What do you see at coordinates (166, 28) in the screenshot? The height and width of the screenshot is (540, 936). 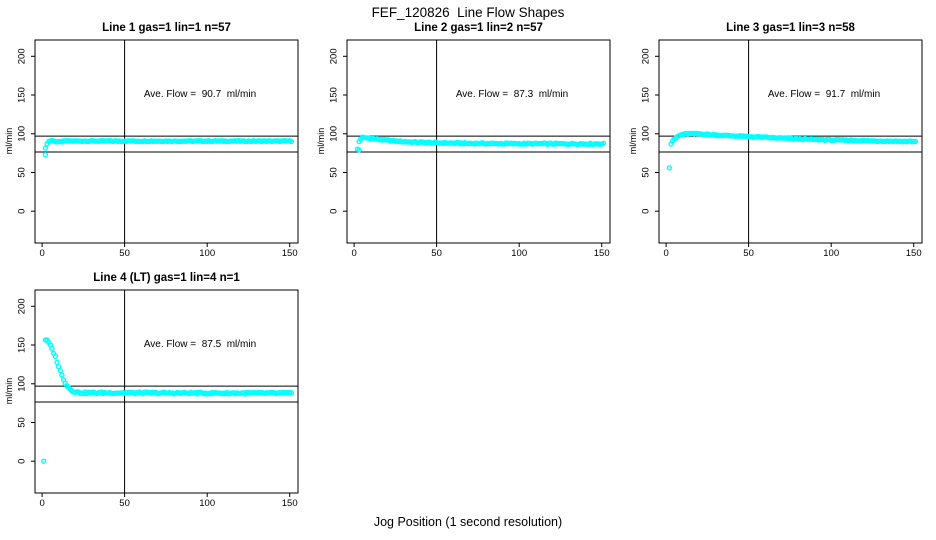 I see `panel-1-title: Line 1 gas=1 lin=1 n=57` at bounding box center [166, 28].